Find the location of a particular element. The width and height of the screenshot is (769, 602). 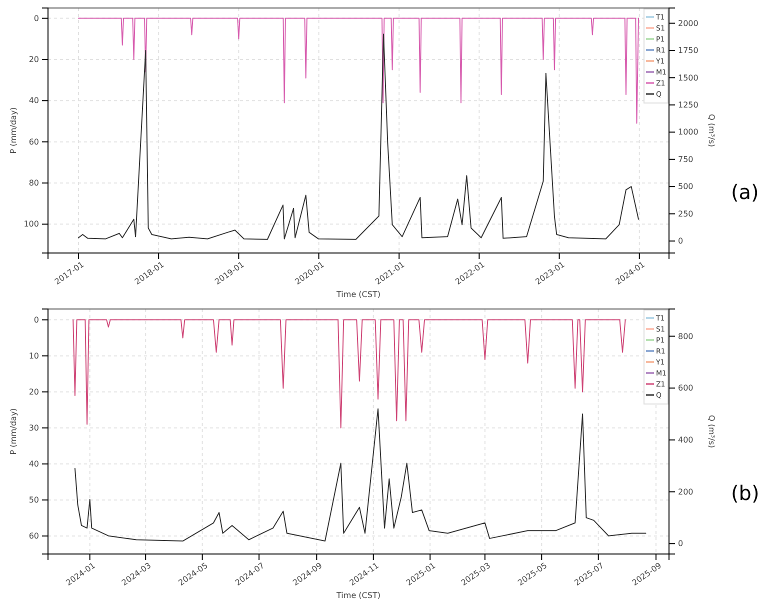

text: (b) is located at coordinates (745, 493).